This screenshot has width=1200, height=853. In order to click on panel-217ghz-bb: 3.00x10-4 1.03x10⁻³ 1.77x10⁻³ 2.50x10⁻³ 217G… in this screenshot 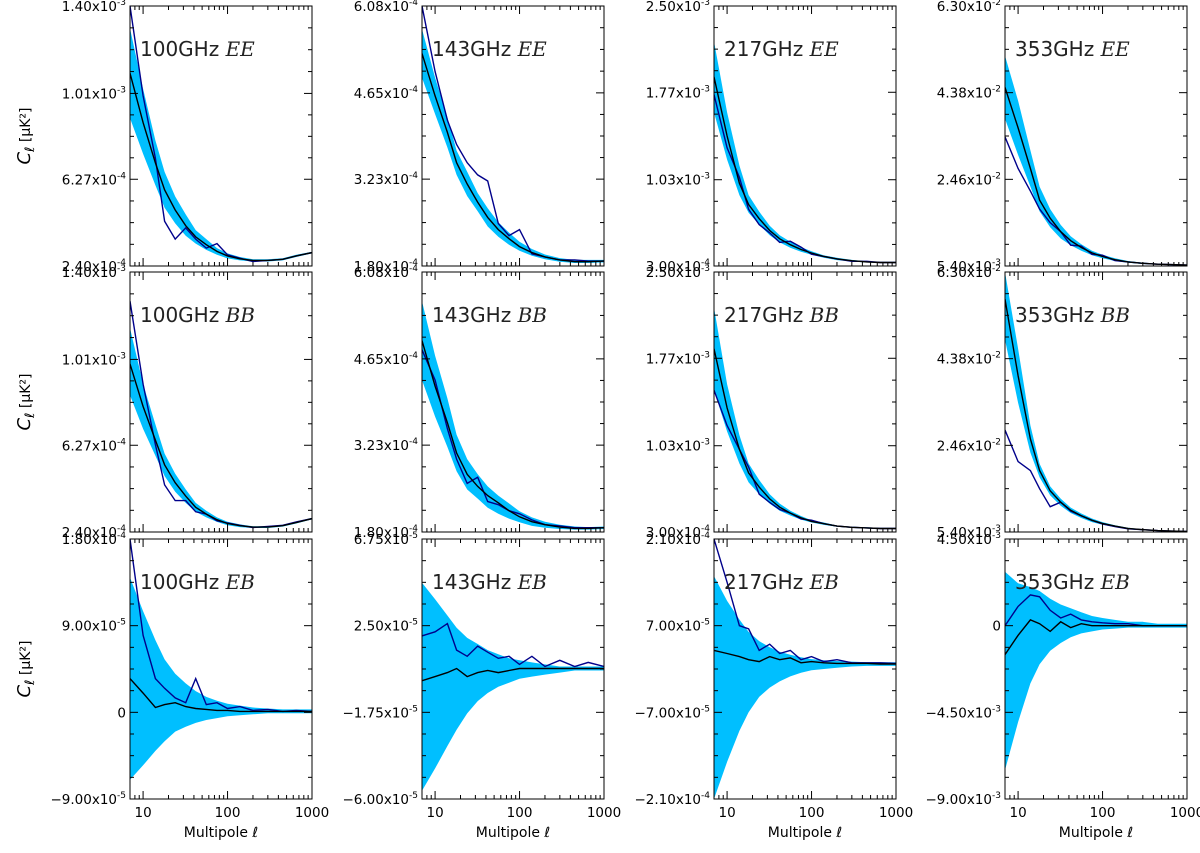, I will do `click(771, 402)`.